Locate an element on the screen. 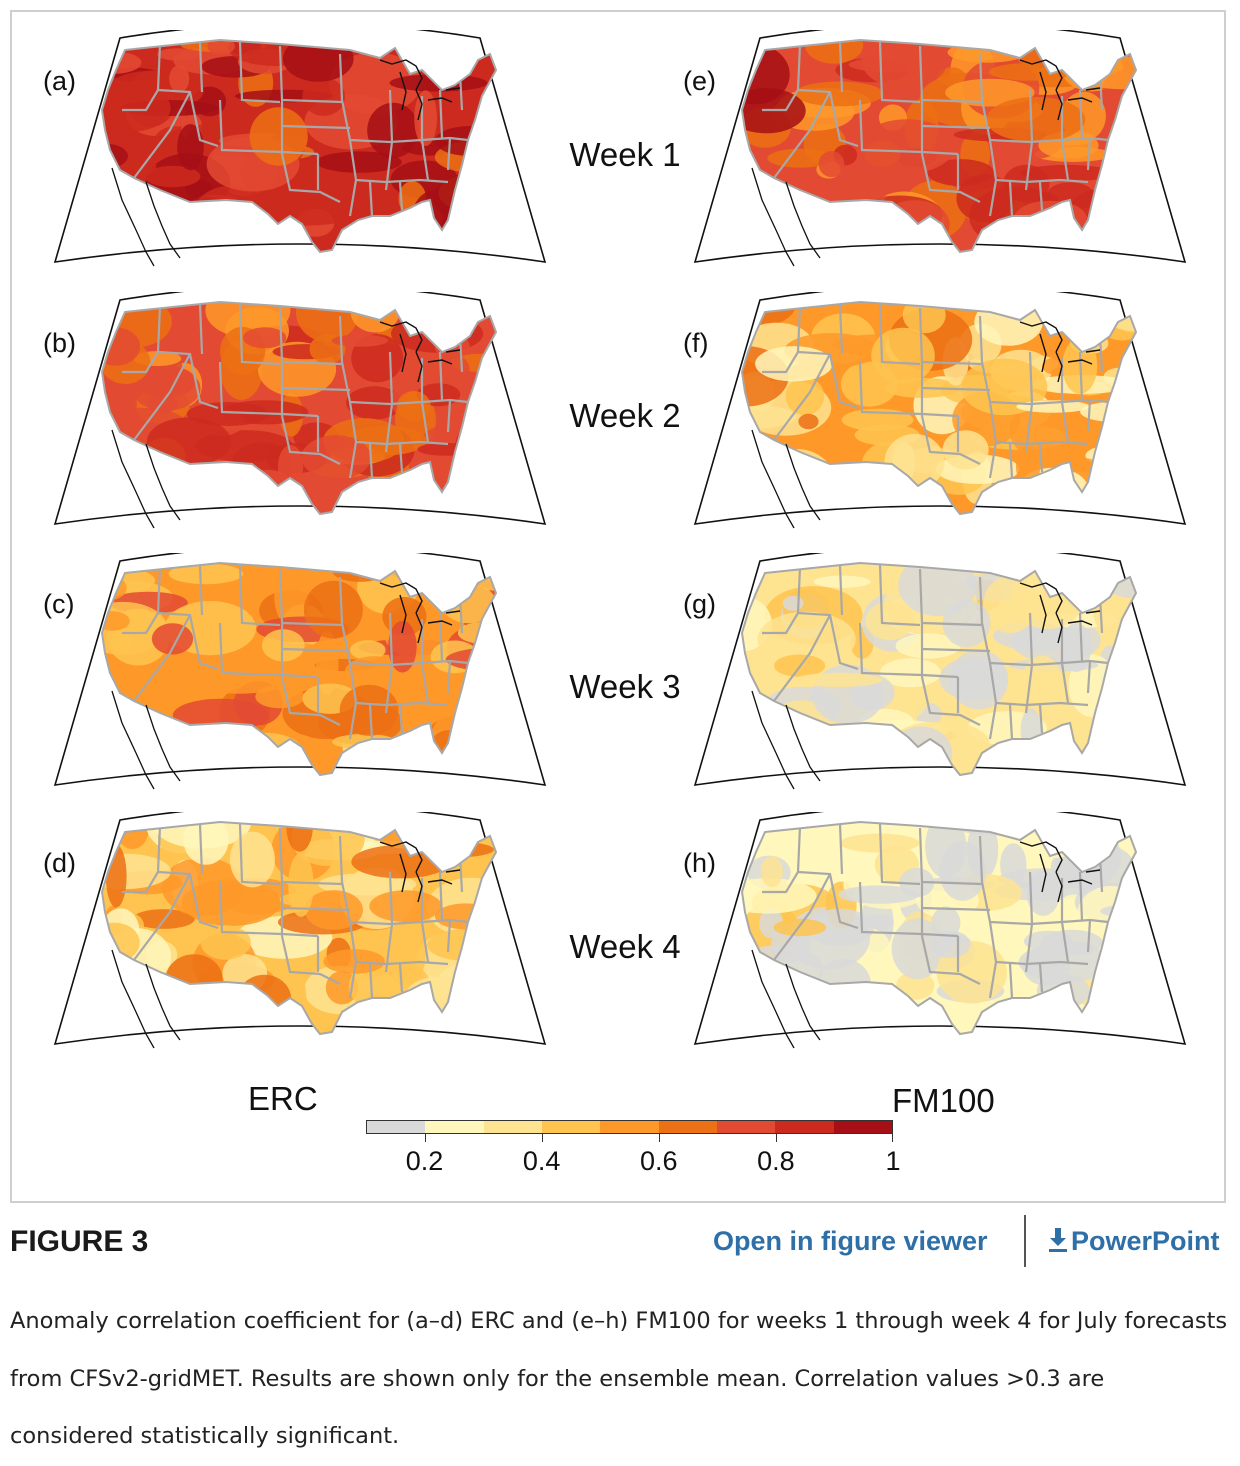  map-panel-g: (g) is located at coordinates (936, 673).